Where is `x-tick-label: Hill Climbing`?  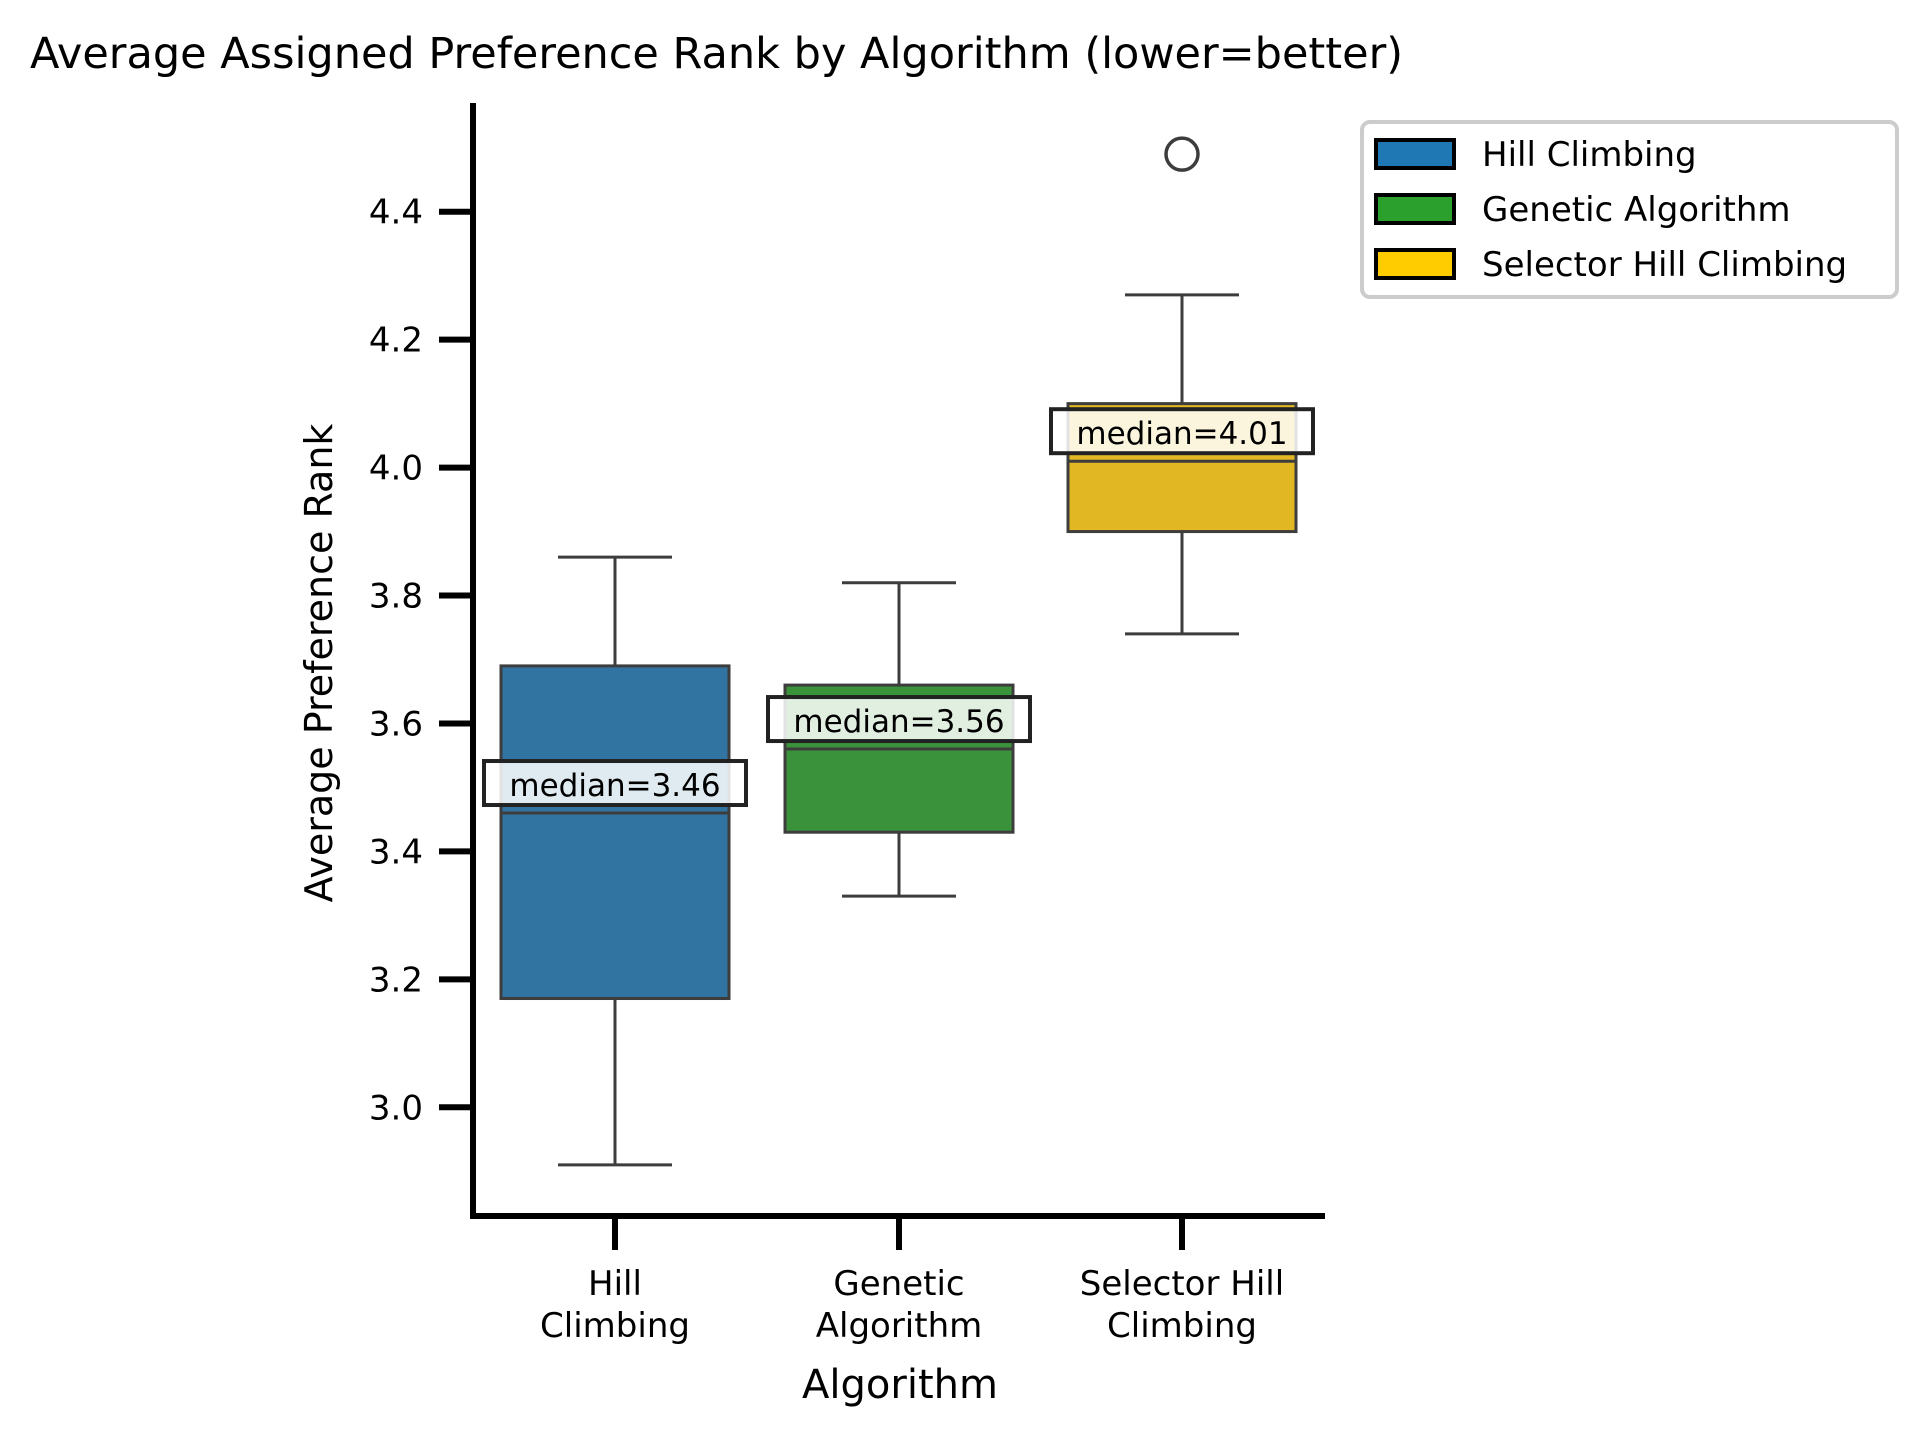
x-tick-label: Hill Climbing is located at coordinates (615, 1305).